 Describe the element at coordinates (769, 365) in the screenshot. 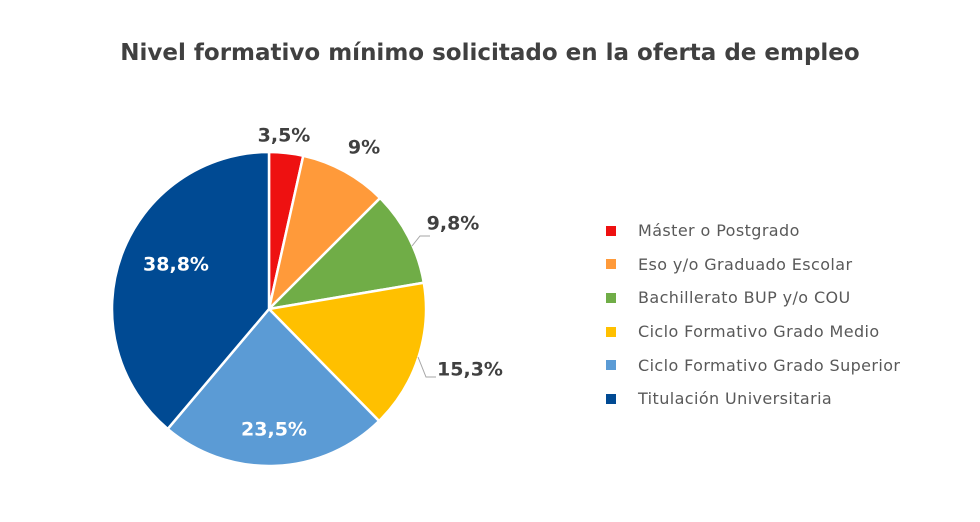

I see `legend-label: Ciclo Formativo Grado Superior` at that location.